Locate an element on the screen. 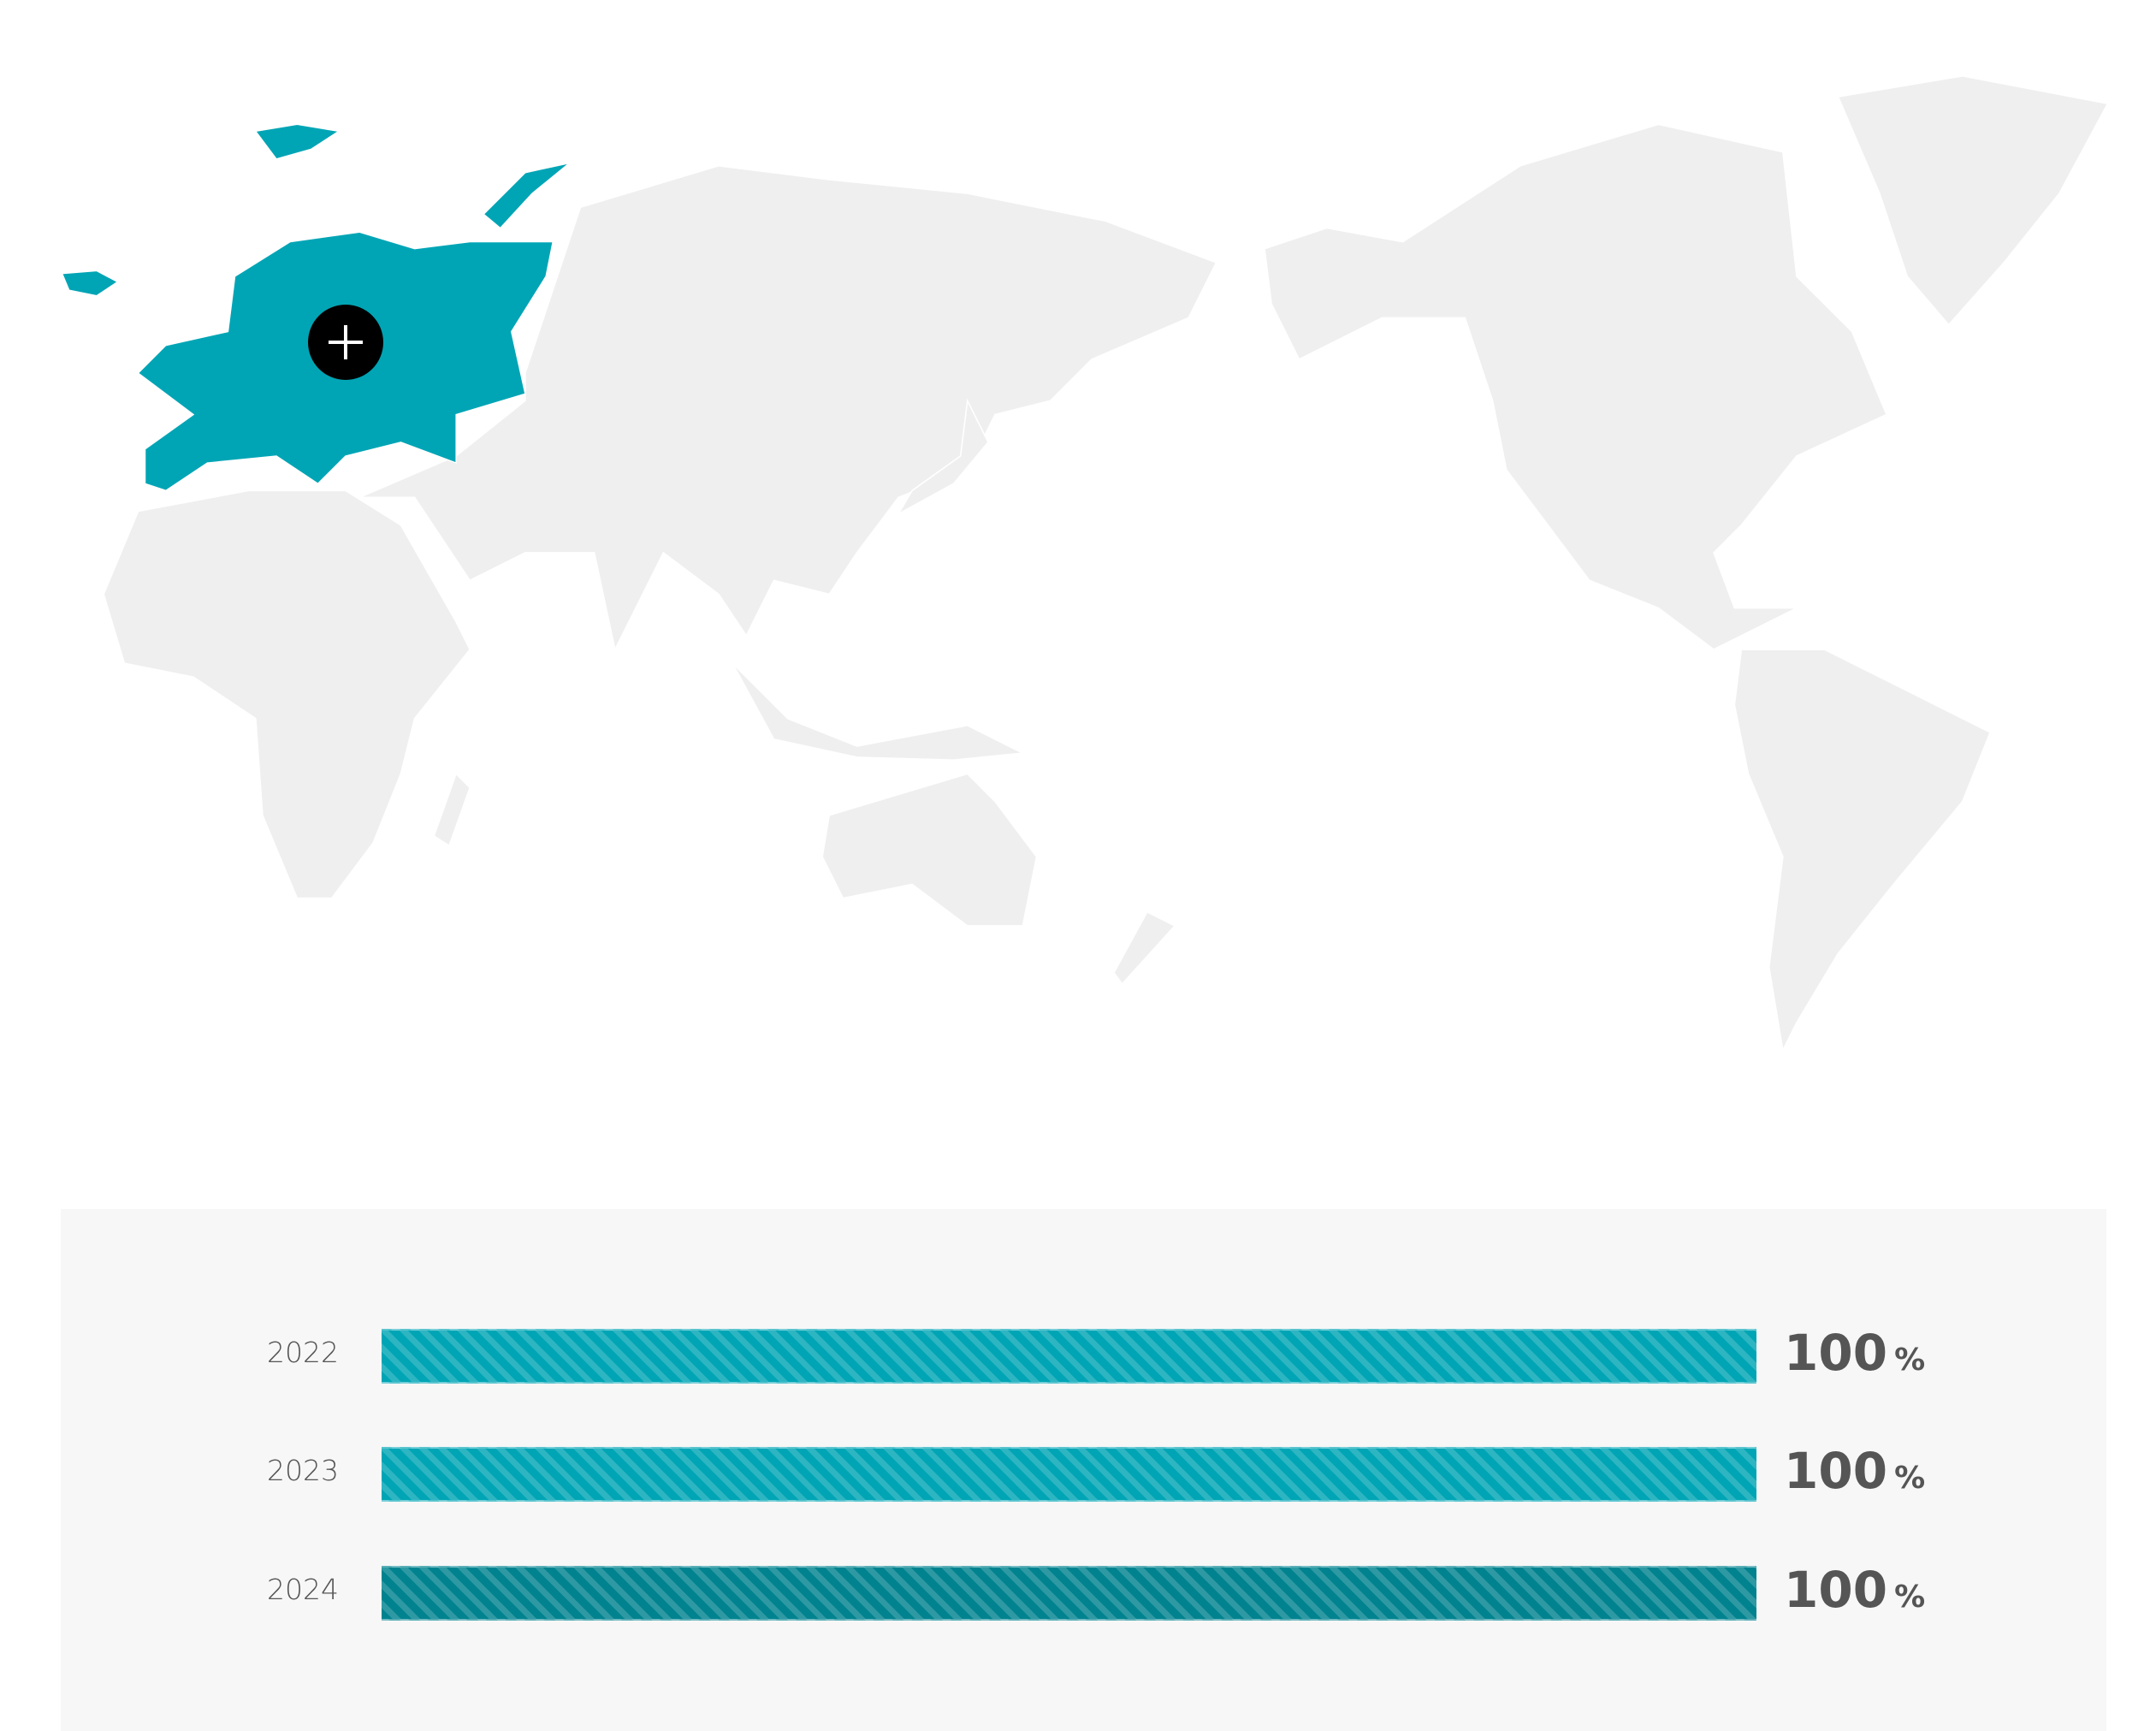  expand-region-button is located at coordinates (345, 342).